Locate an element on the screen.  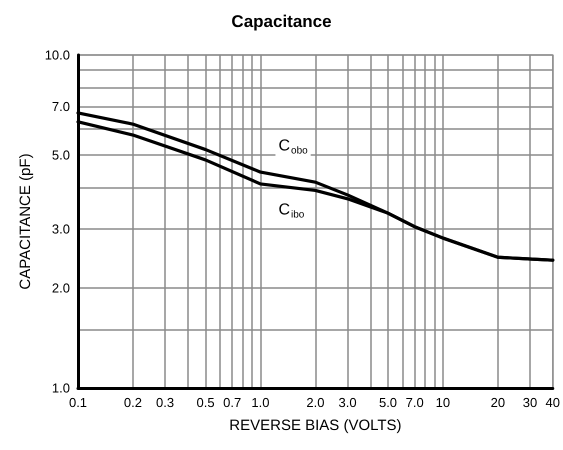
x-tick-label: 30 is located at coordinates (530, 402).